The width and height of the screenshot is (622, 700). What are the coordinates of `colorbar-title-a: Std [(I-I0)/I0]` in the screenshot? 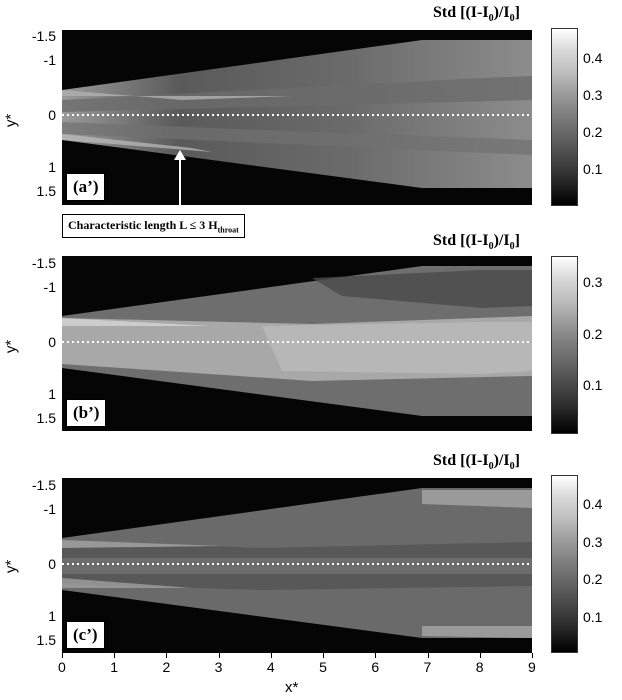 It's located at (476, 14).